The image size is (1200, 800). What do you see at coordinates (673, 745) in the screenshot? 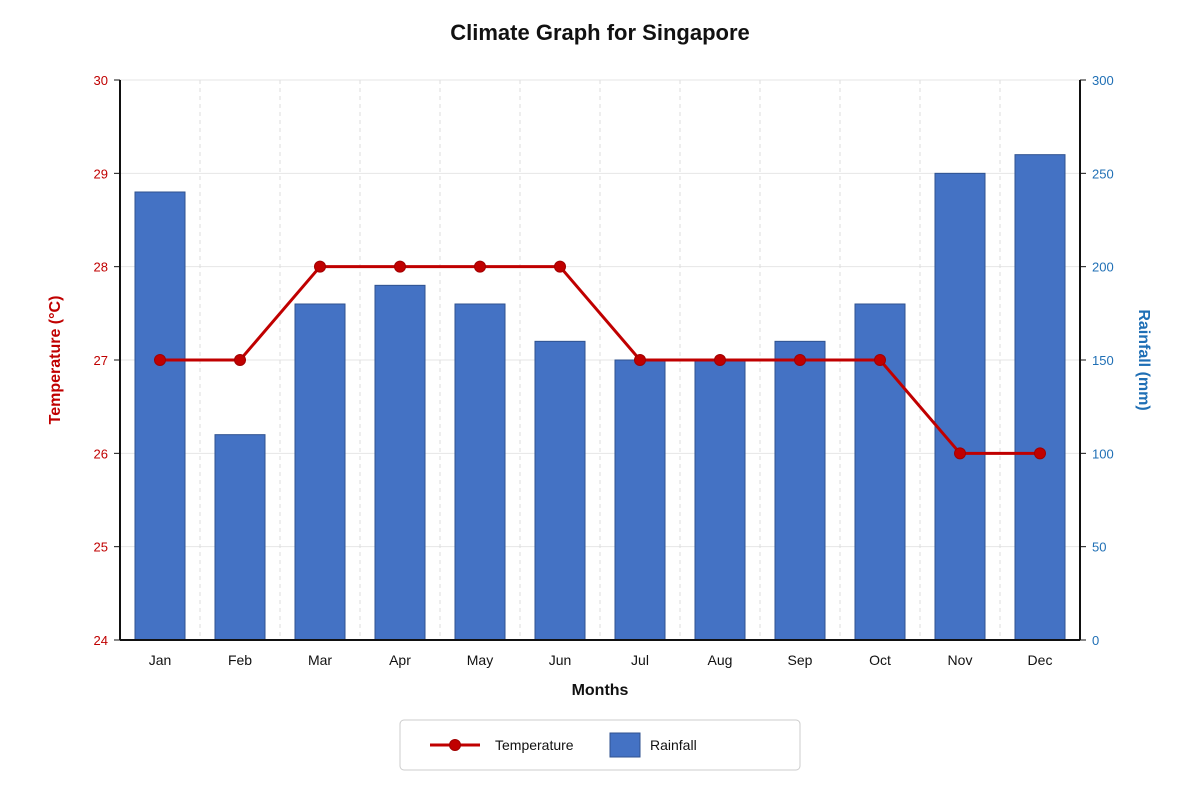
I see `legend-rainfall-label: Rainfall` at bounding box center [673, 745].